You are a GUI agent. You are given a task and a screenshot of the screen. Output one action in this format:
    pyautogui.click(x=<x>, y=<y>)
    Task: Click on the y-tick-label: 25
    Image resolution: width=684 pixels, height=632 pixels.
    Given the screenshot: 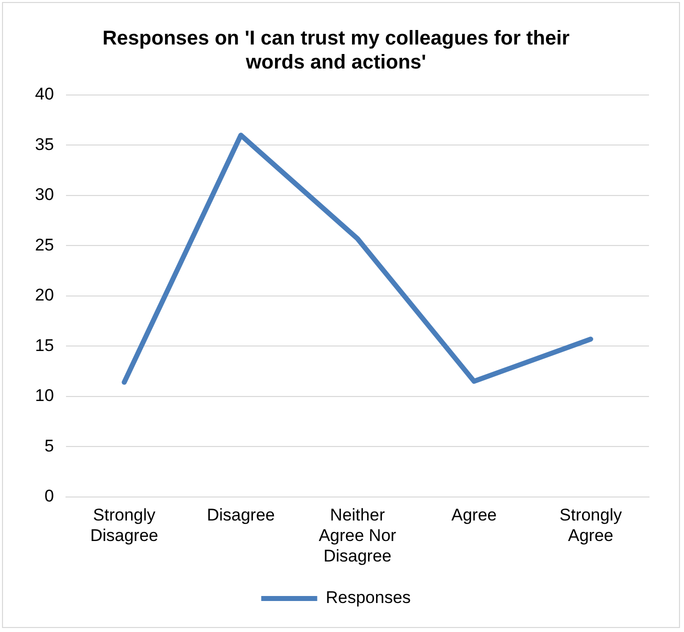 What is the action you would take?
    pyautogui.click(x=44, y=244)
    